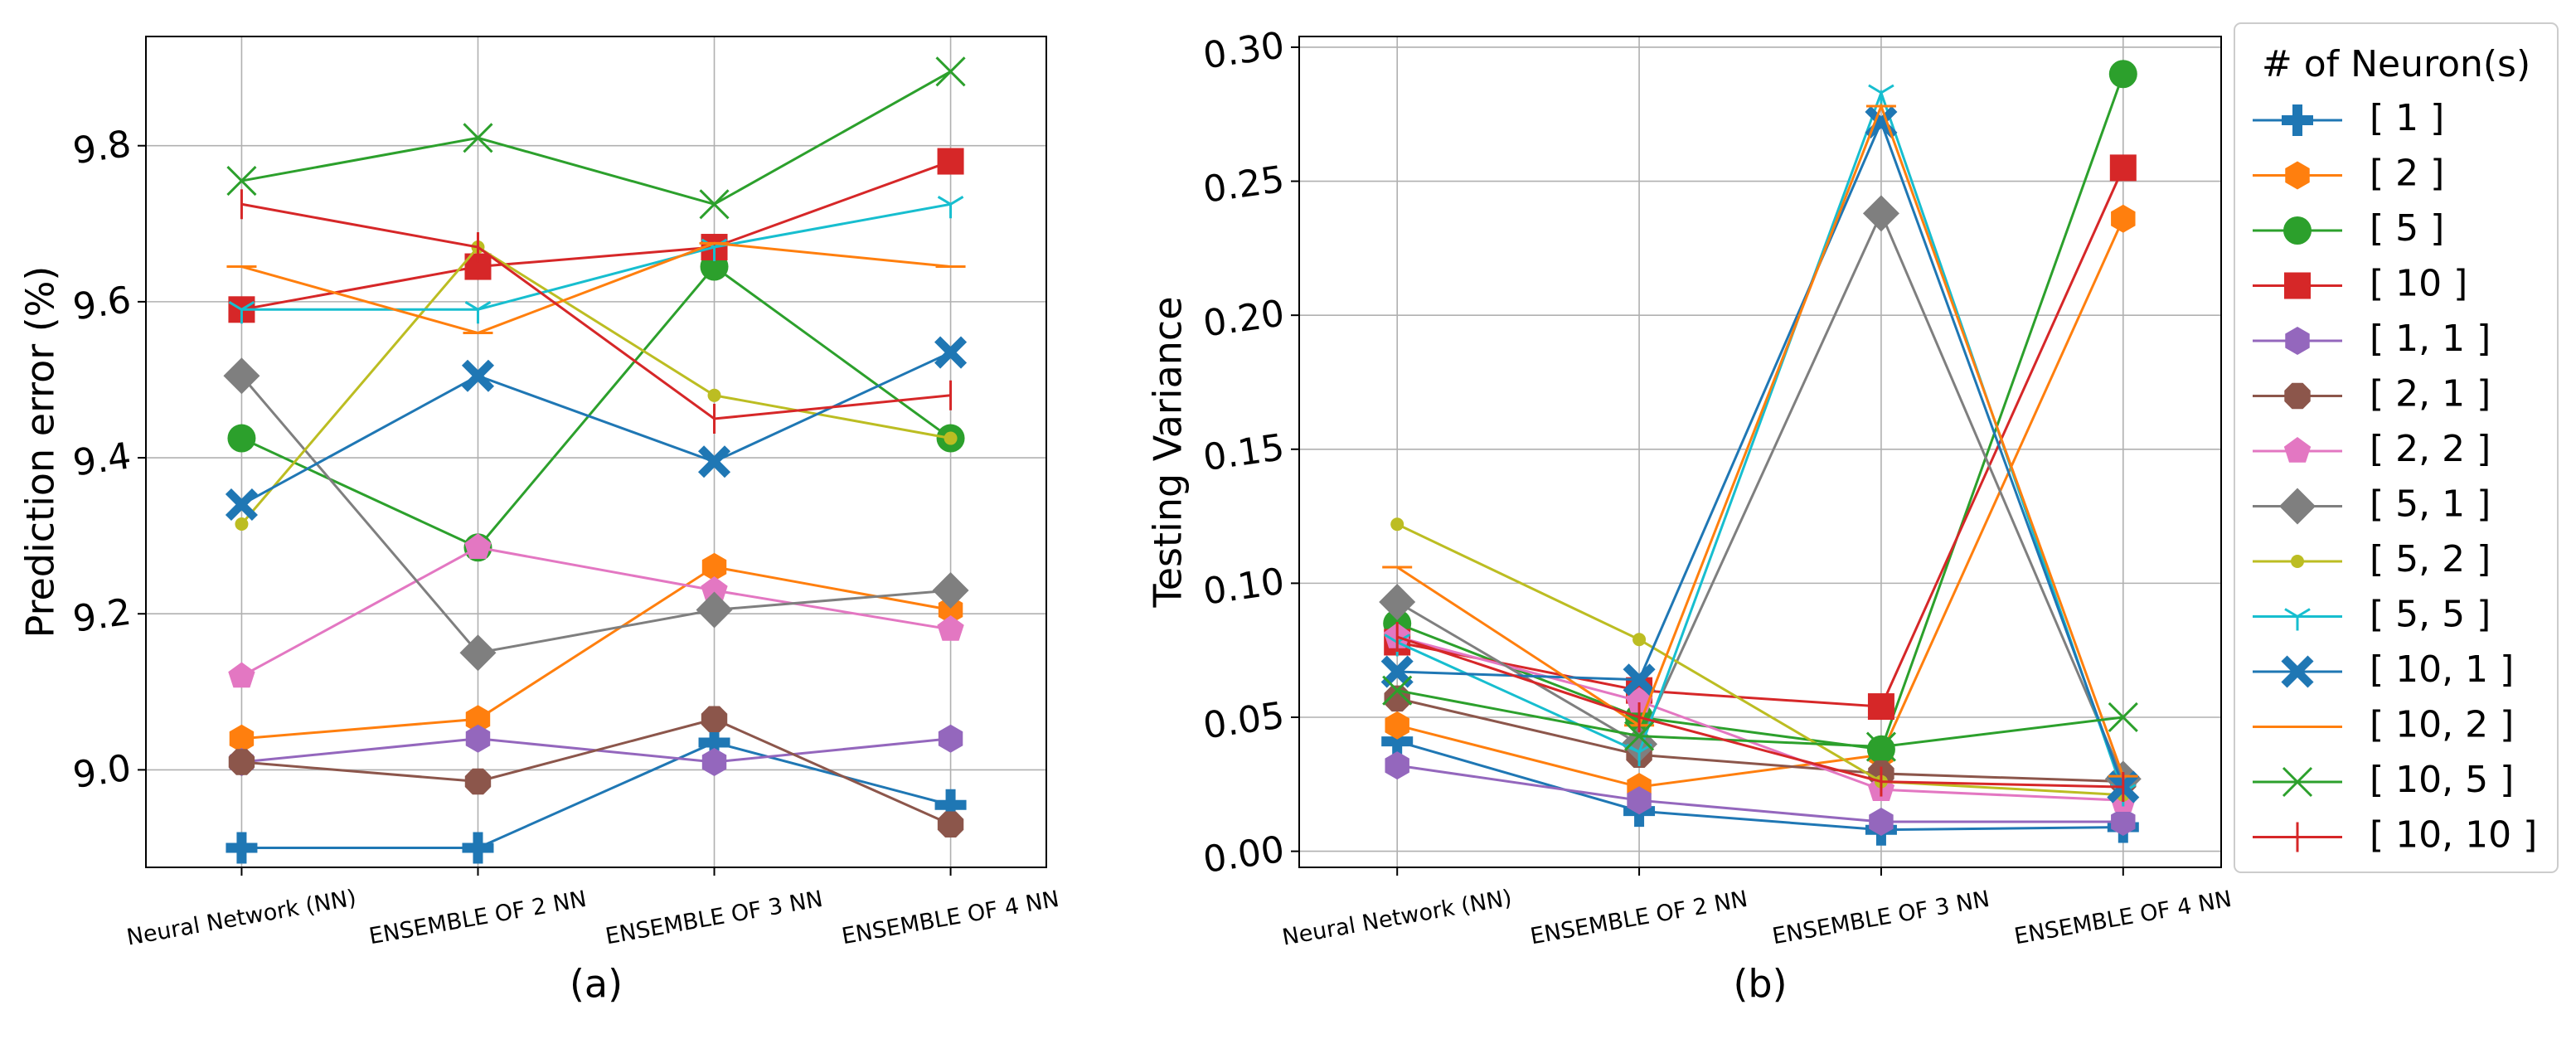 The height and width of the screenshot is (1039, 2576). Describe the element at coordinates (2348, 118) in the screenshot. I see `legend-entry-1: [ 1 ]` at that location.